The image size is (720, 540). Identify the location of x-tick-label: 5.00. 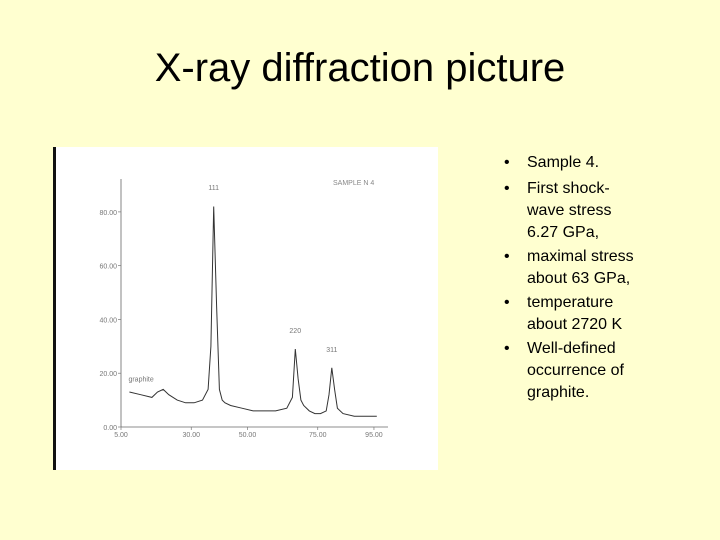
(121, 435).